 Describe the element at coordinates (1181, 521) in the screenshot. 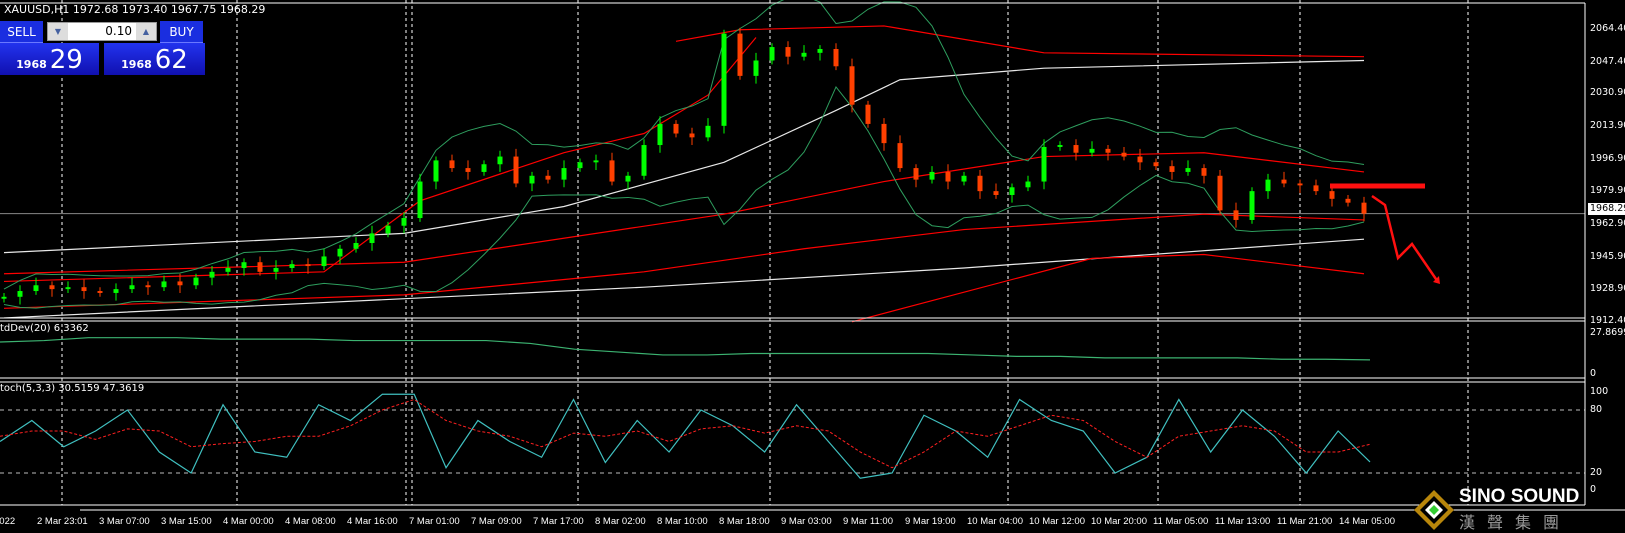

I see `time-tick-label: 11 Mar 05:00` at that location.